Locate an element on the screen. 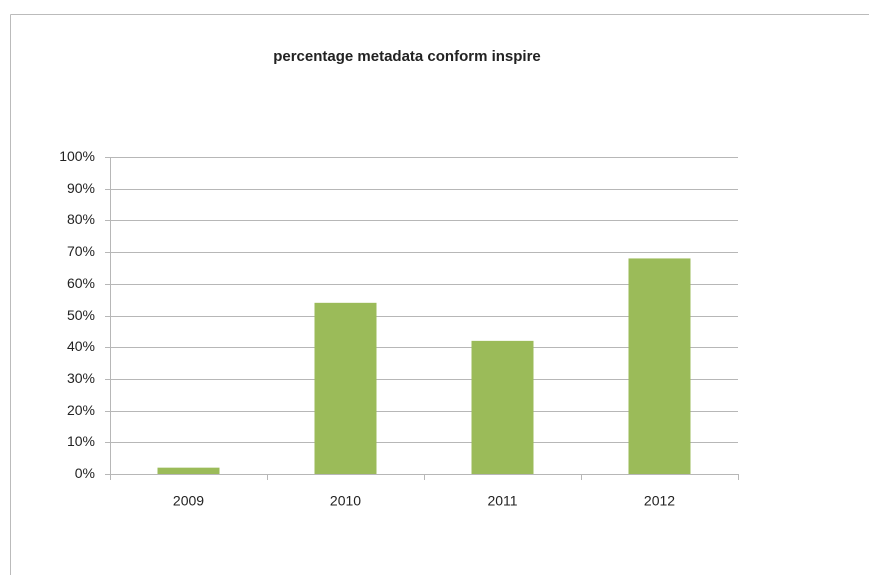 This screenshot has height=575, width=869. x-tick-label: 2010 is located at coordinates (345, 501).